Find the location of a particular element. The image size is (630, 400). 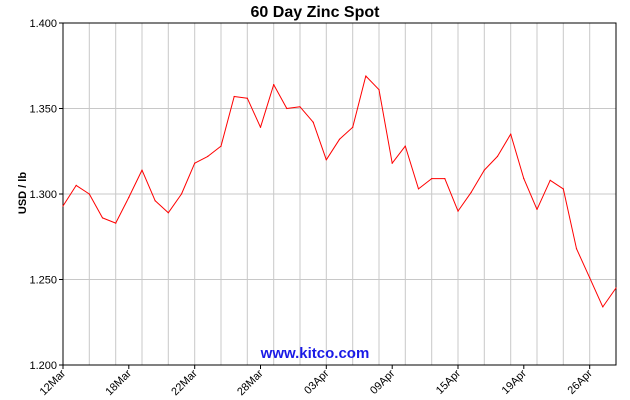

x-tick-label: 09Apr is located at coordinates (382, 381).